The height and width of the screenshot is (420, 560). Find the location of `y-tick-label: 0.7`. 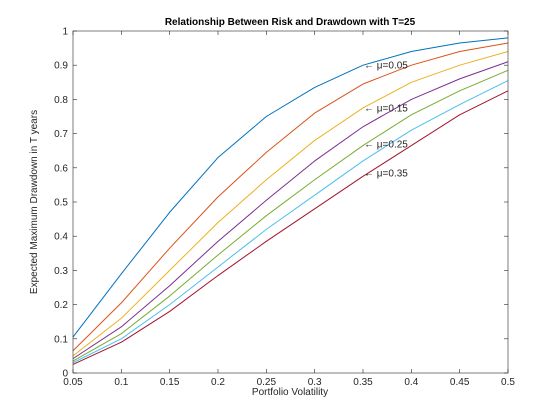

y-tick-label: 0.7 is located at coordinates (61, 134).